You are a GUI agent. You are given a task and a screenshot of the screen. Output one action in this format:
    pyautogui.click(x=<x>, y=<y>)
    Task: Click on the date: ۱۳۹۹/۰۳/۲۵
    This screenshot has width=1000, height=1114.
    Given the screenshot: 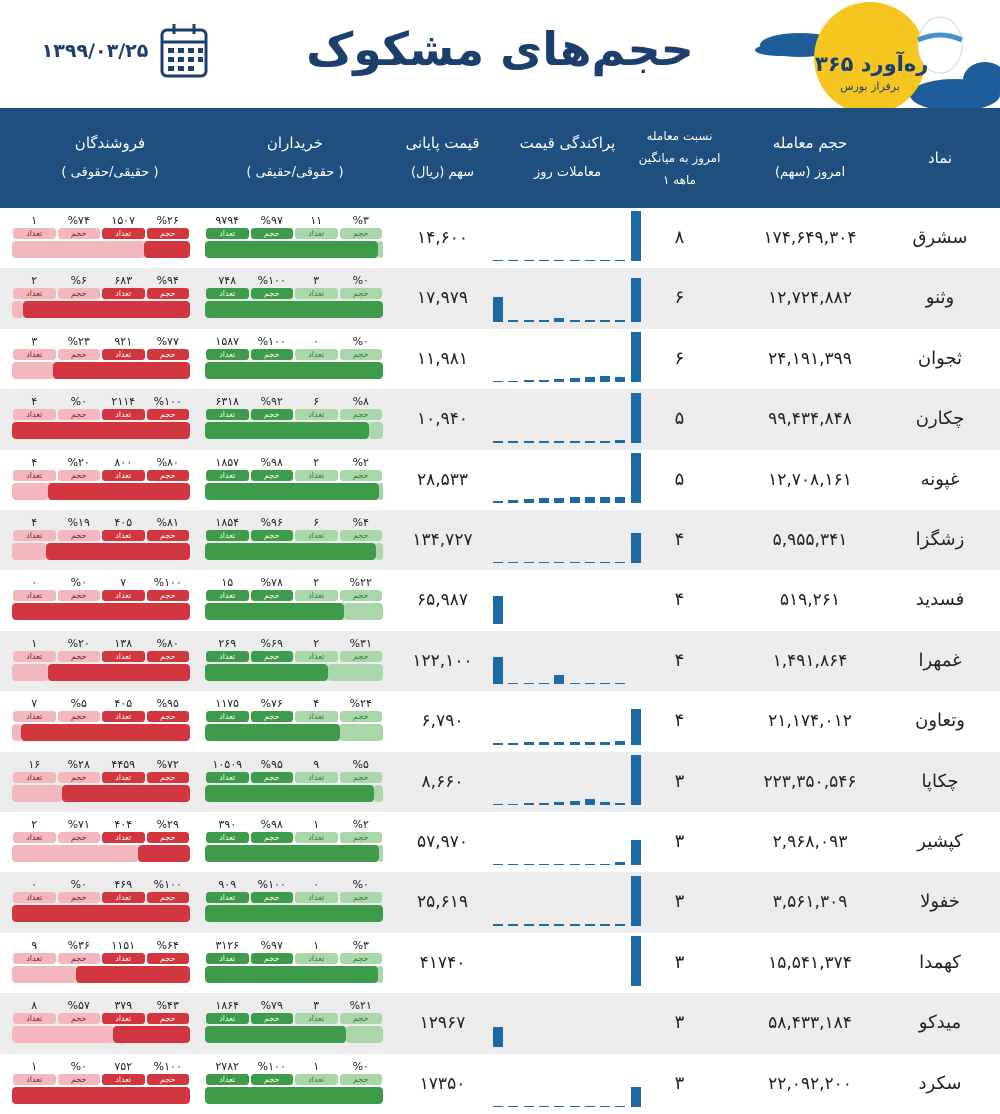 What is the action you would take?
    pyautogui.click(x=95, y=51)
    